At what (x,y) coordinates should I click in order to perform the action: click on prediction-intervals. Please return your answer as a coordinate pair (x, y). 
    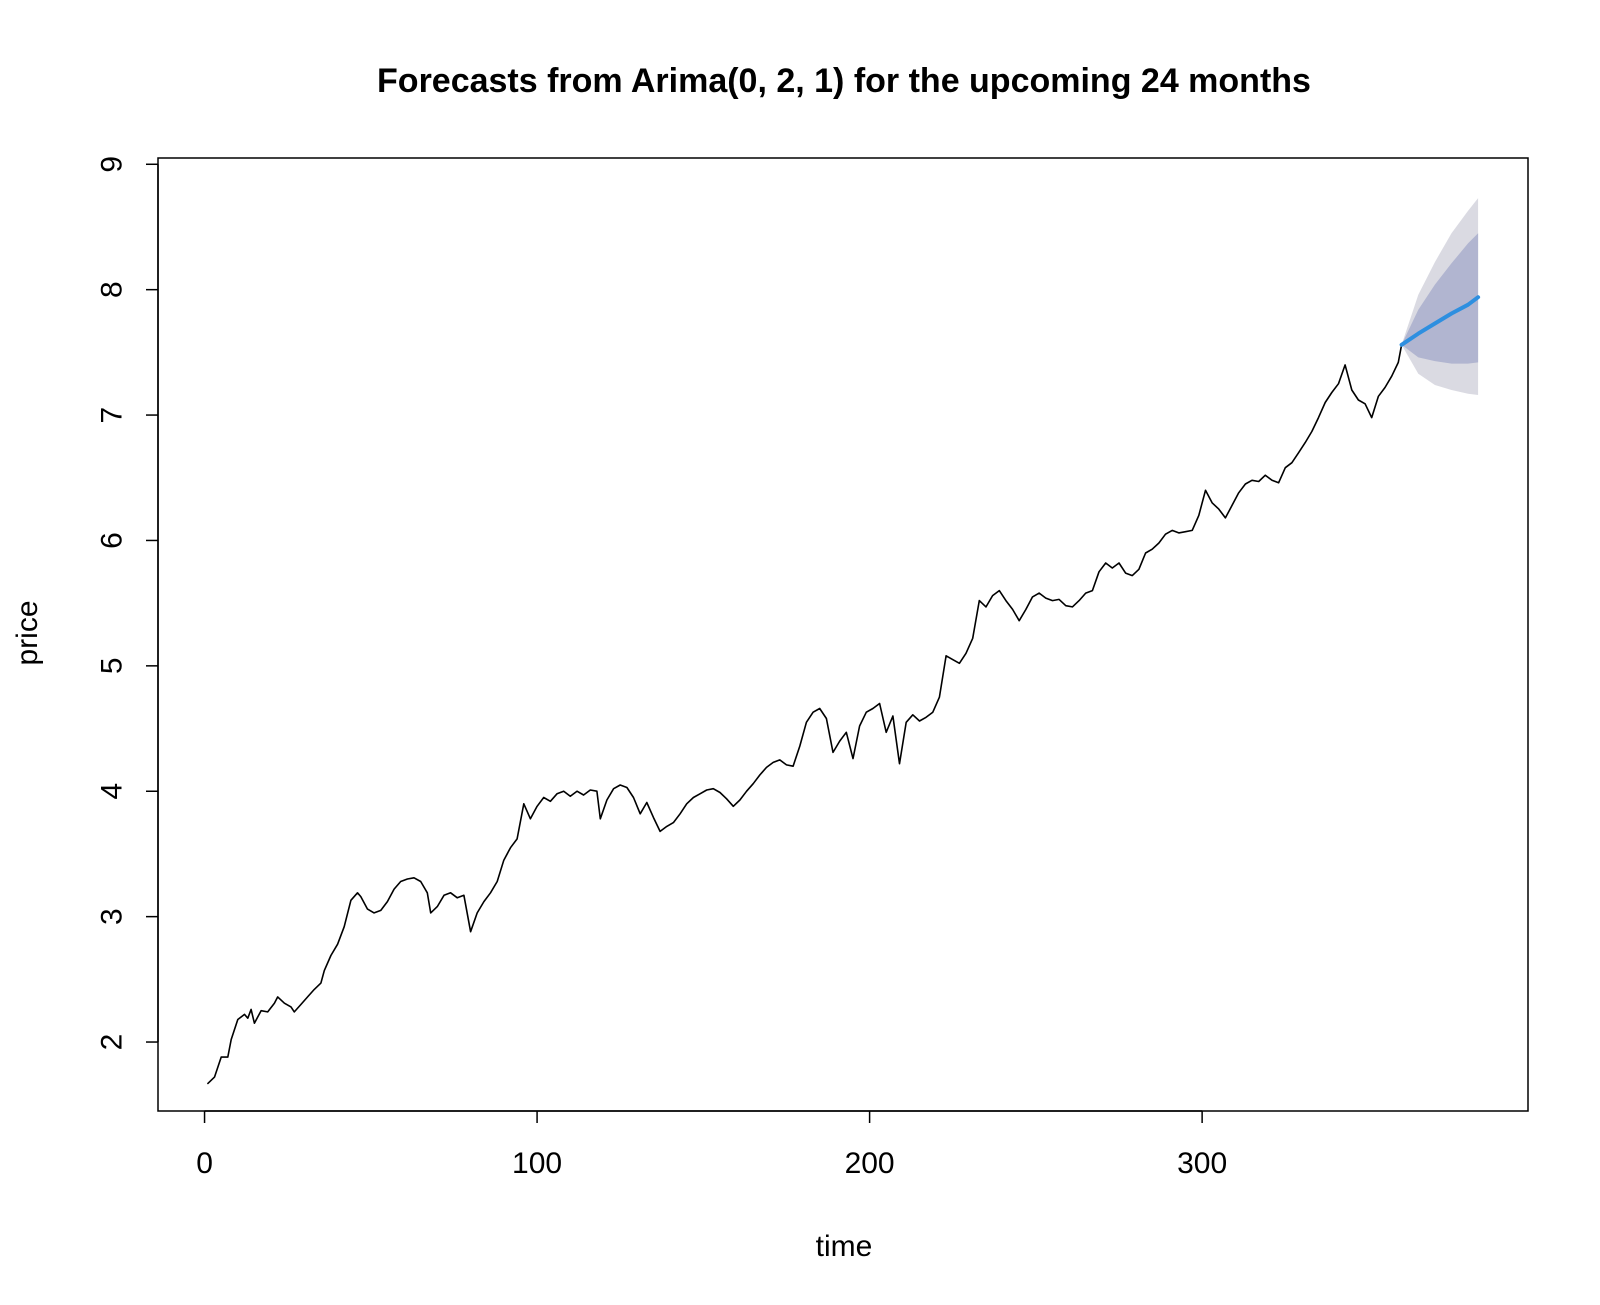
    Looking at the image, I should click on (1440, 296).